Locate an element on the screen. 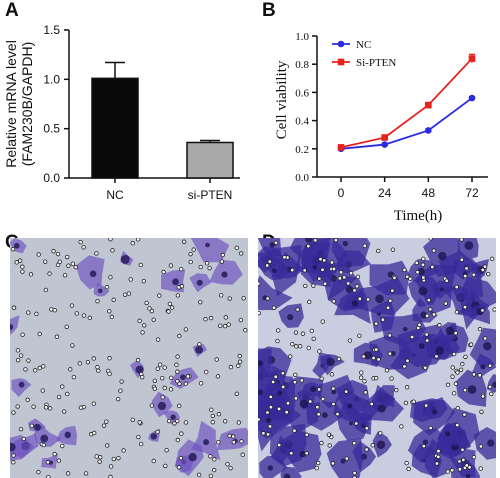  y-tick-label: 0.0 is located at coordinates (302, 178).